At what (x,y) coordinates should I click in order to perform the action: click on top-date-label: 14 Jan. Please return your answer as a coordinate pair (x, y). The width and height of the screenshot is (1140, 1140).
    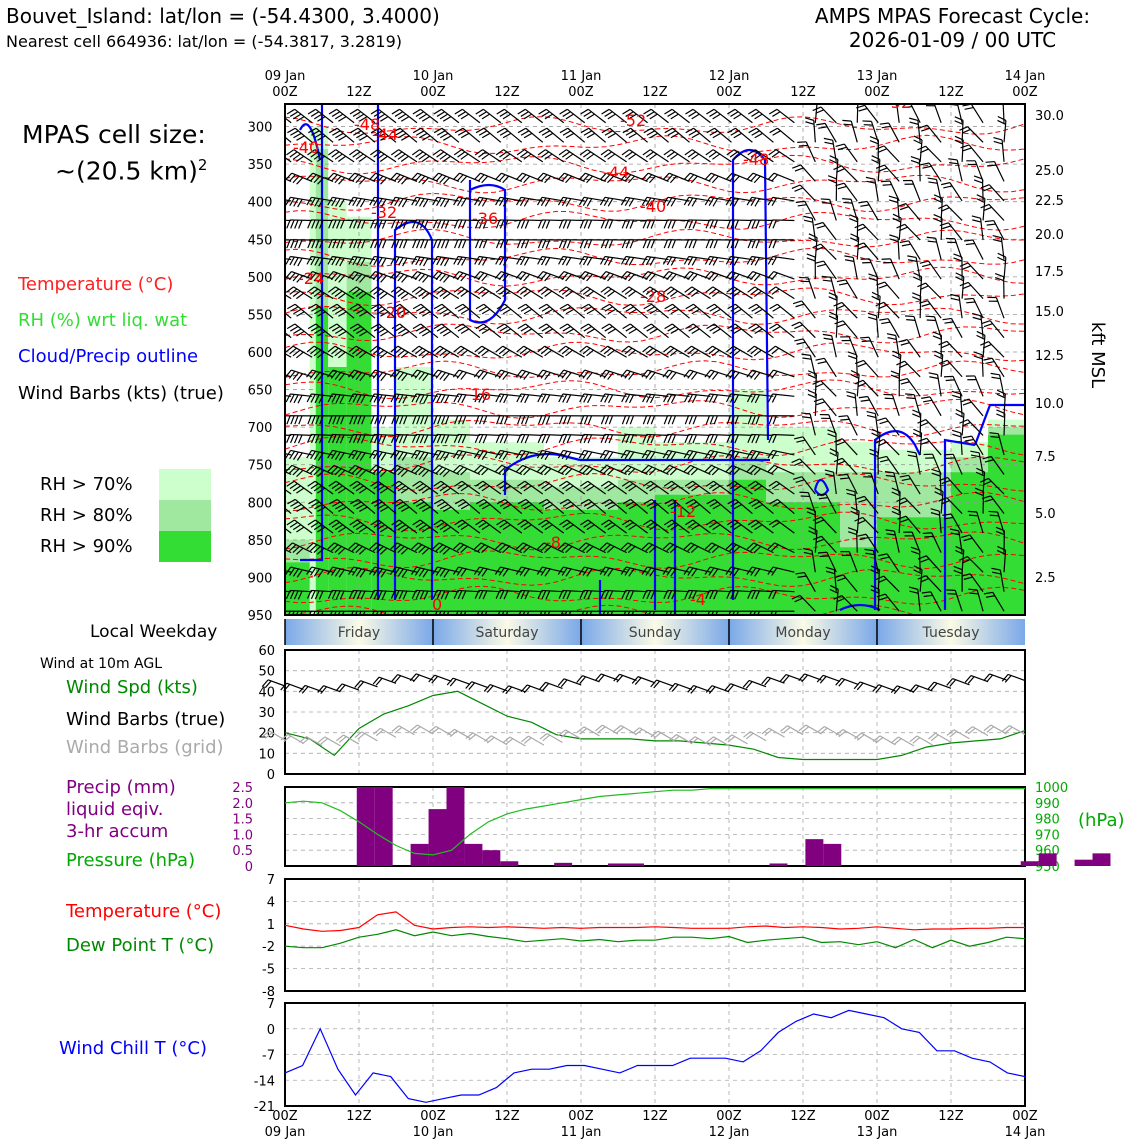
    Looking at the image, I should click on (1025, 76).